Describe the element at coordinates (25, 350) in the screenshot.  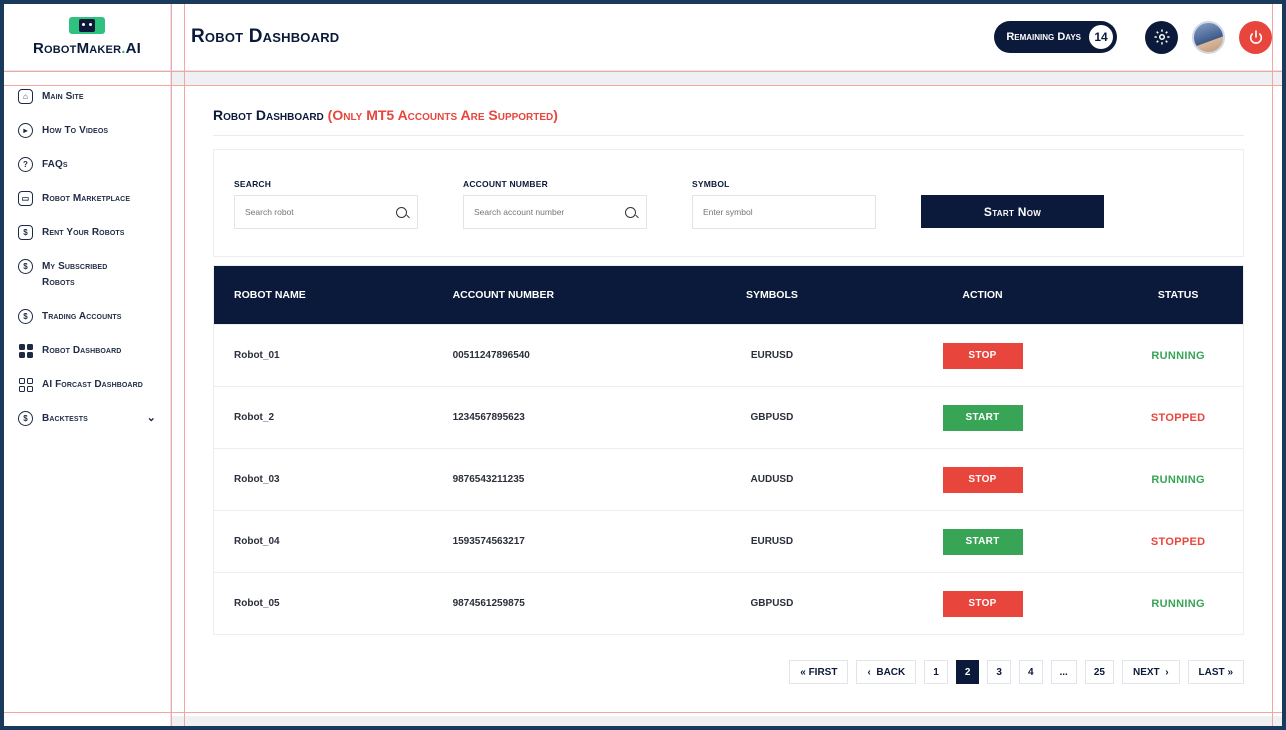
I see `grid-icon` at that location.